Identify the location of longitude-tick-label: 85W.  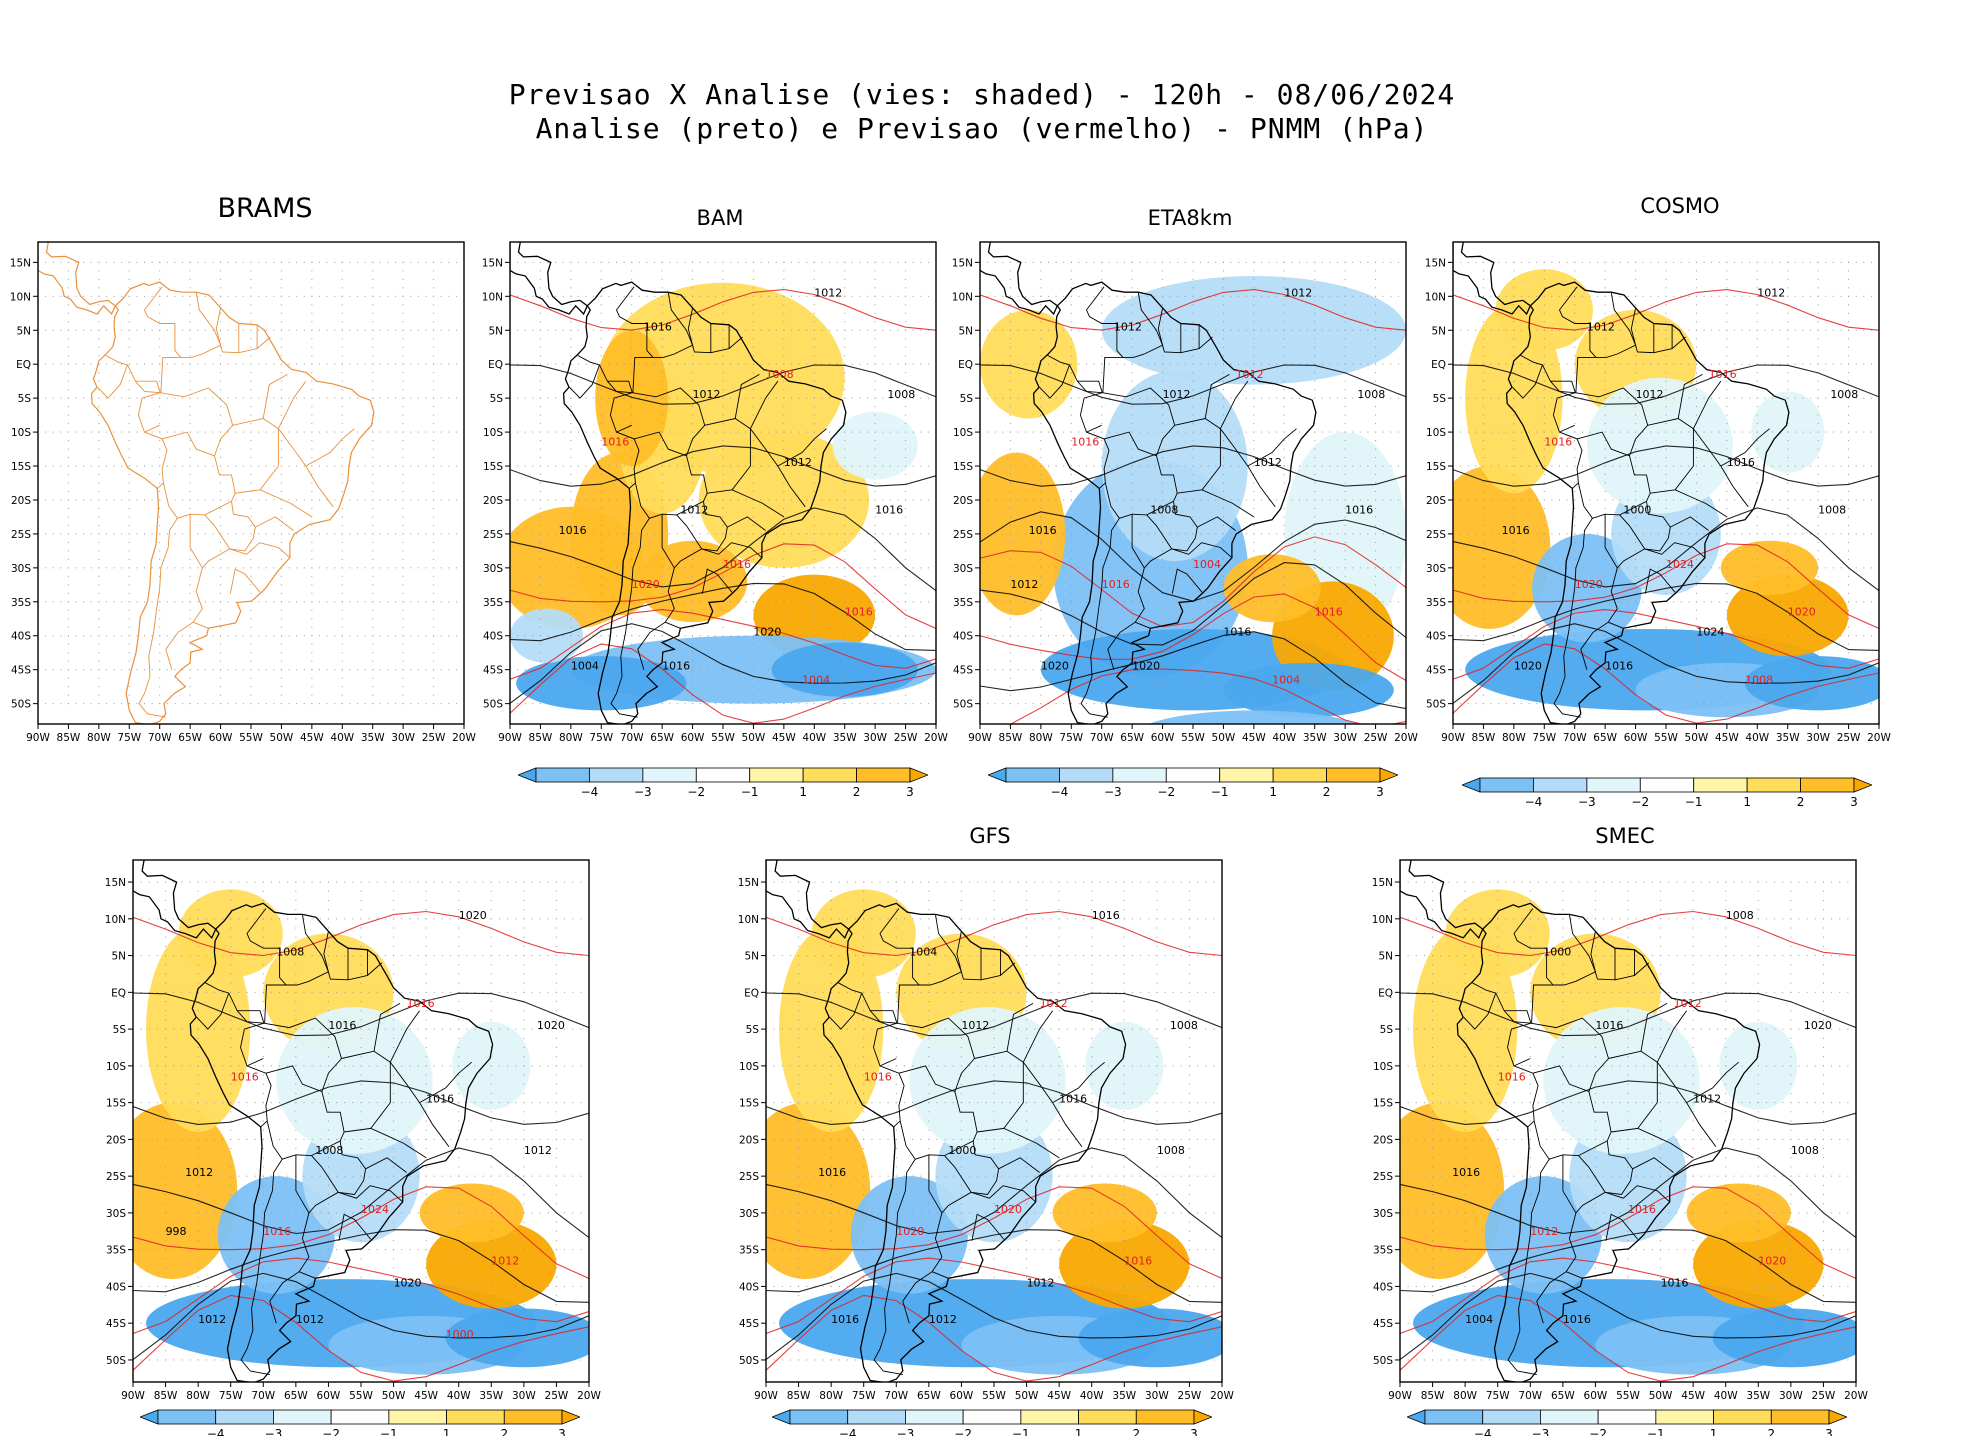
(799, 1396).